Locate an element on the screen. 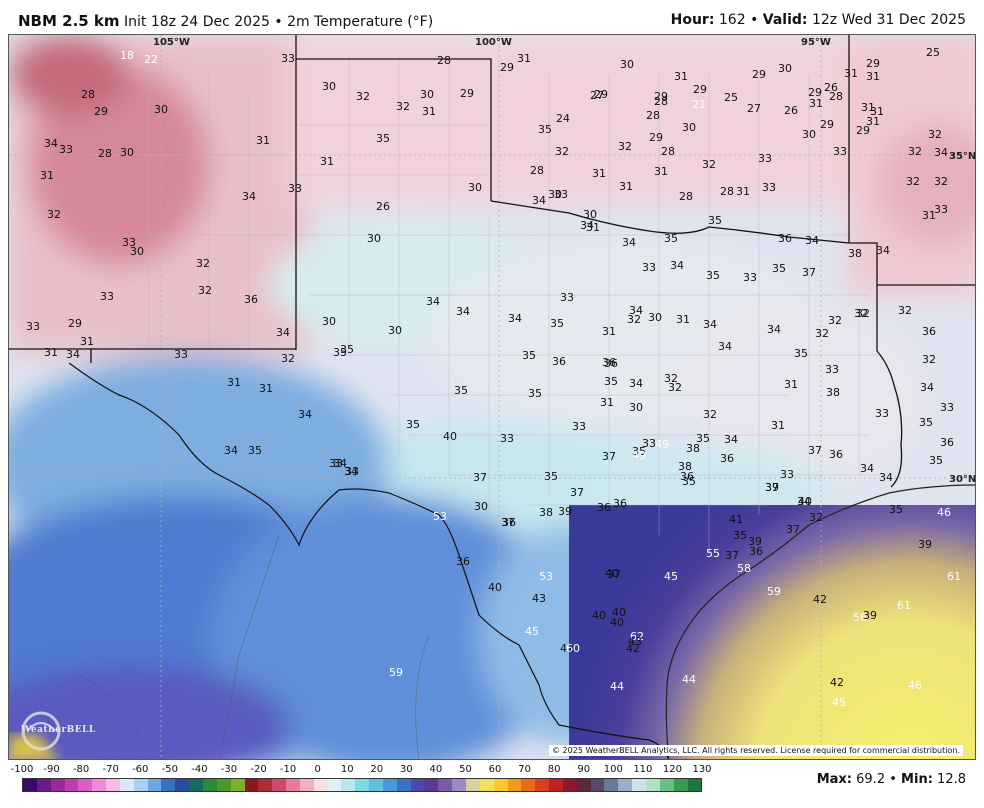  scale-tick: 110 is located at coordinates (643, 769).